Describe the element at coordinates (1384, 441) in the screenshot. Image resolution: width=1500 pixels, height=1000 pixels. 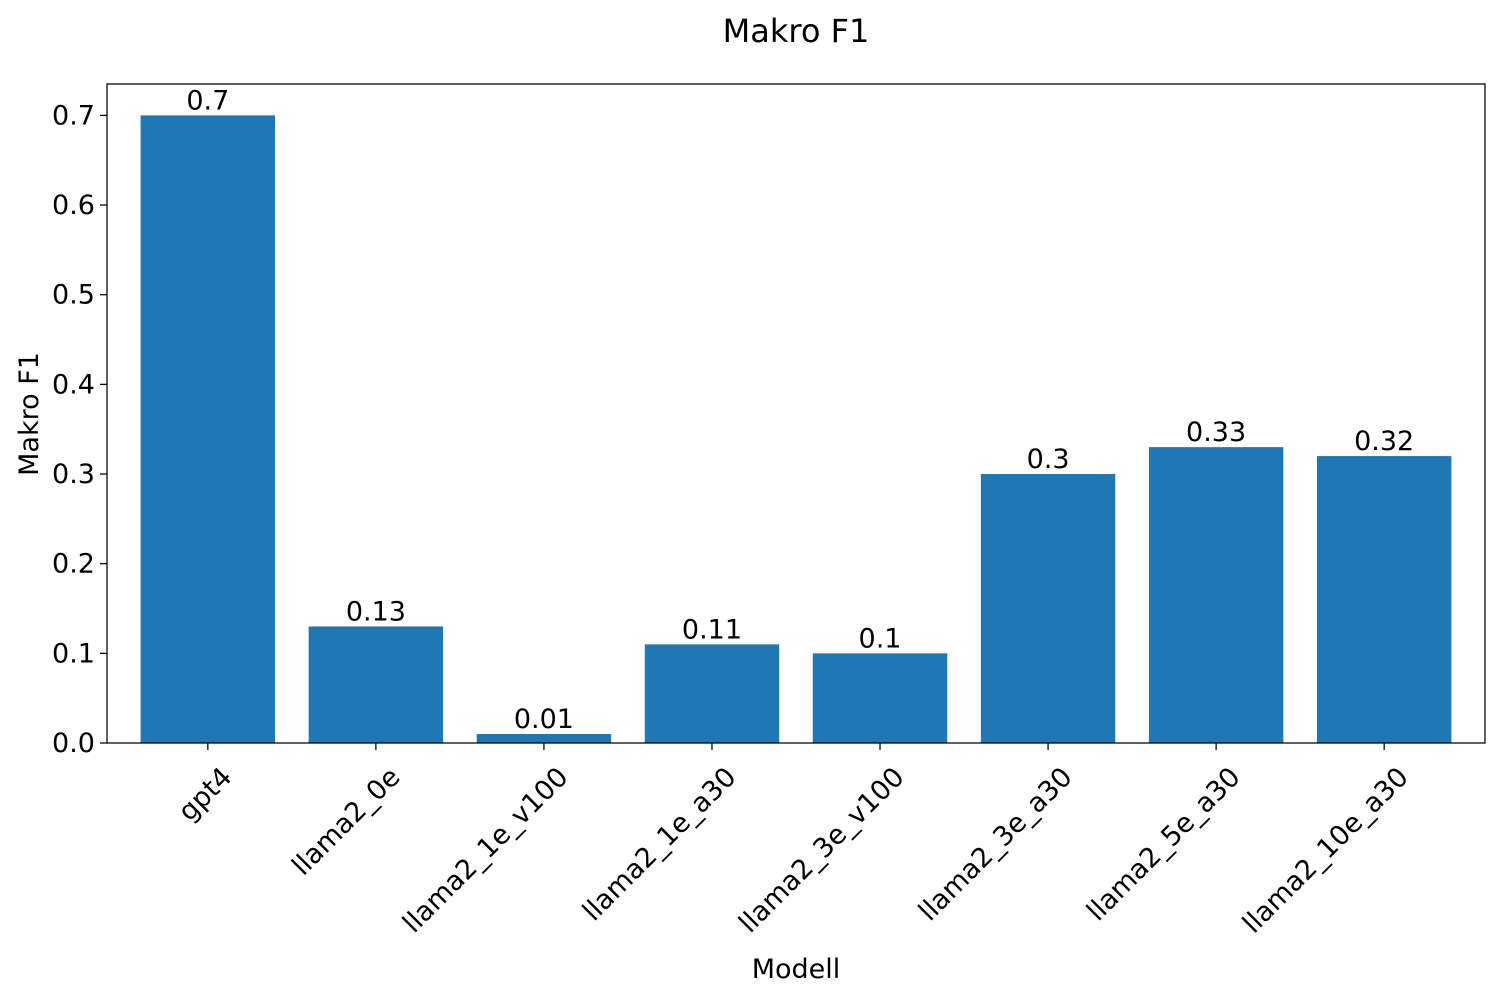
I see `data-label-llama2_10e_a30: 0.32` at that location.